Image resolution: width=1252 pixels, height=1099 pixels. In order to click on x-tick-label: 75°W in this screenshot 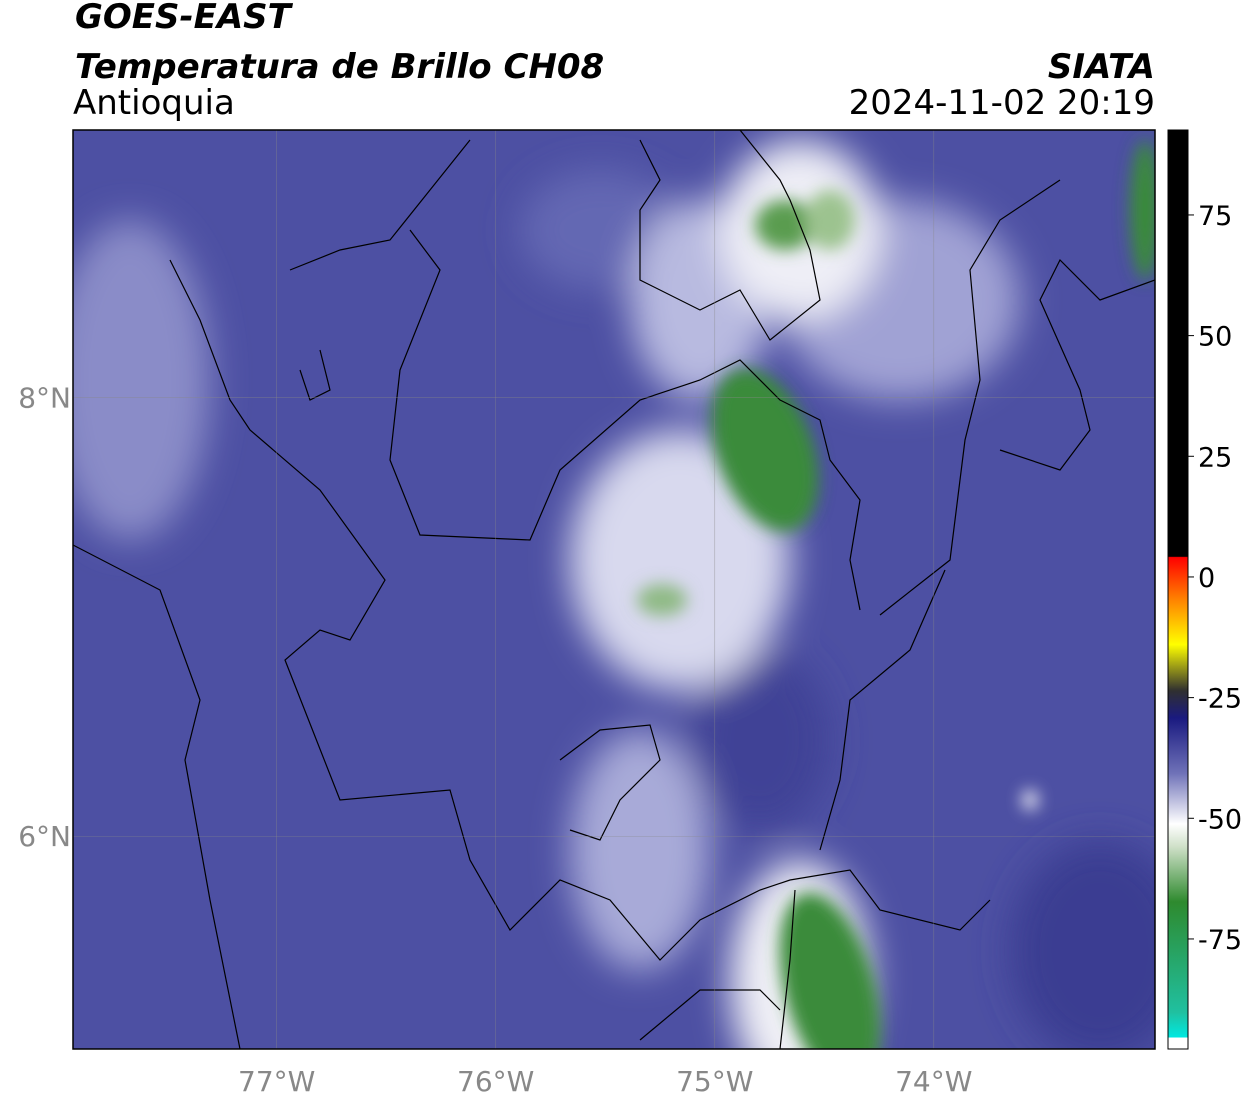, I will do `click(714, 1081)`.